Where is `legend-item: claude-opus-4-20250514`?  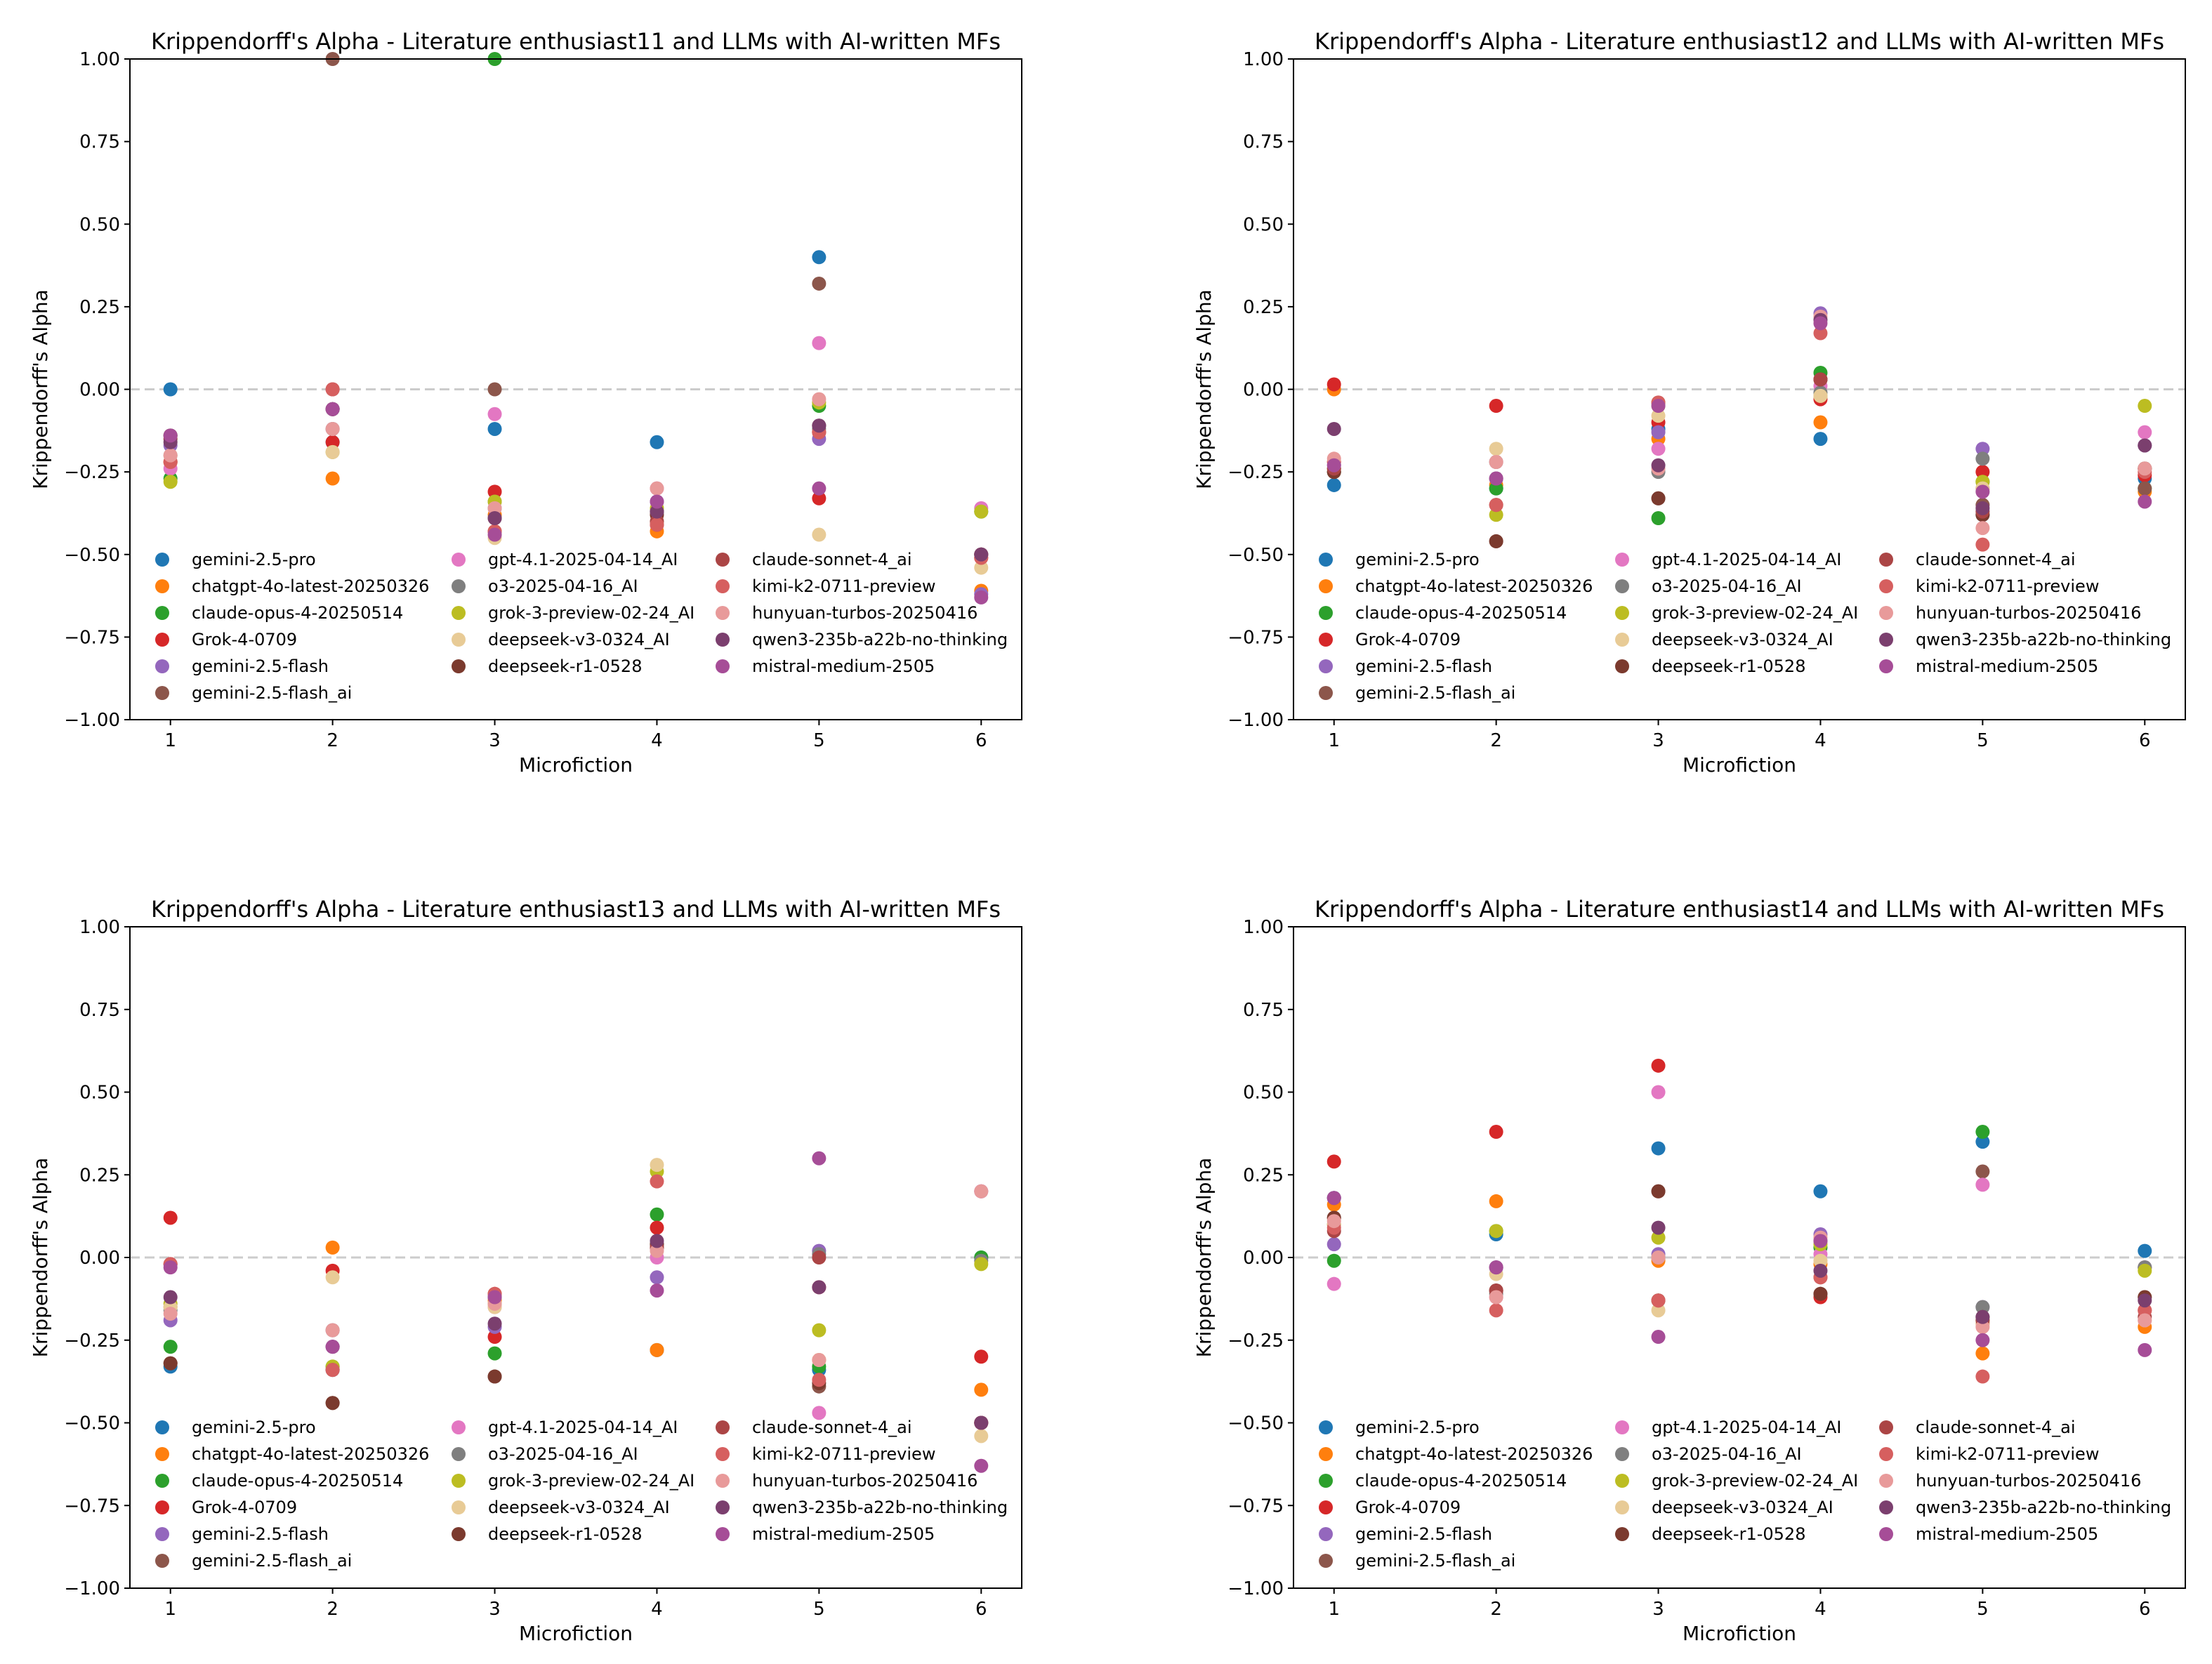
legend-item: claude-opus-4-20250514 is located at coordinates (279, 1481).